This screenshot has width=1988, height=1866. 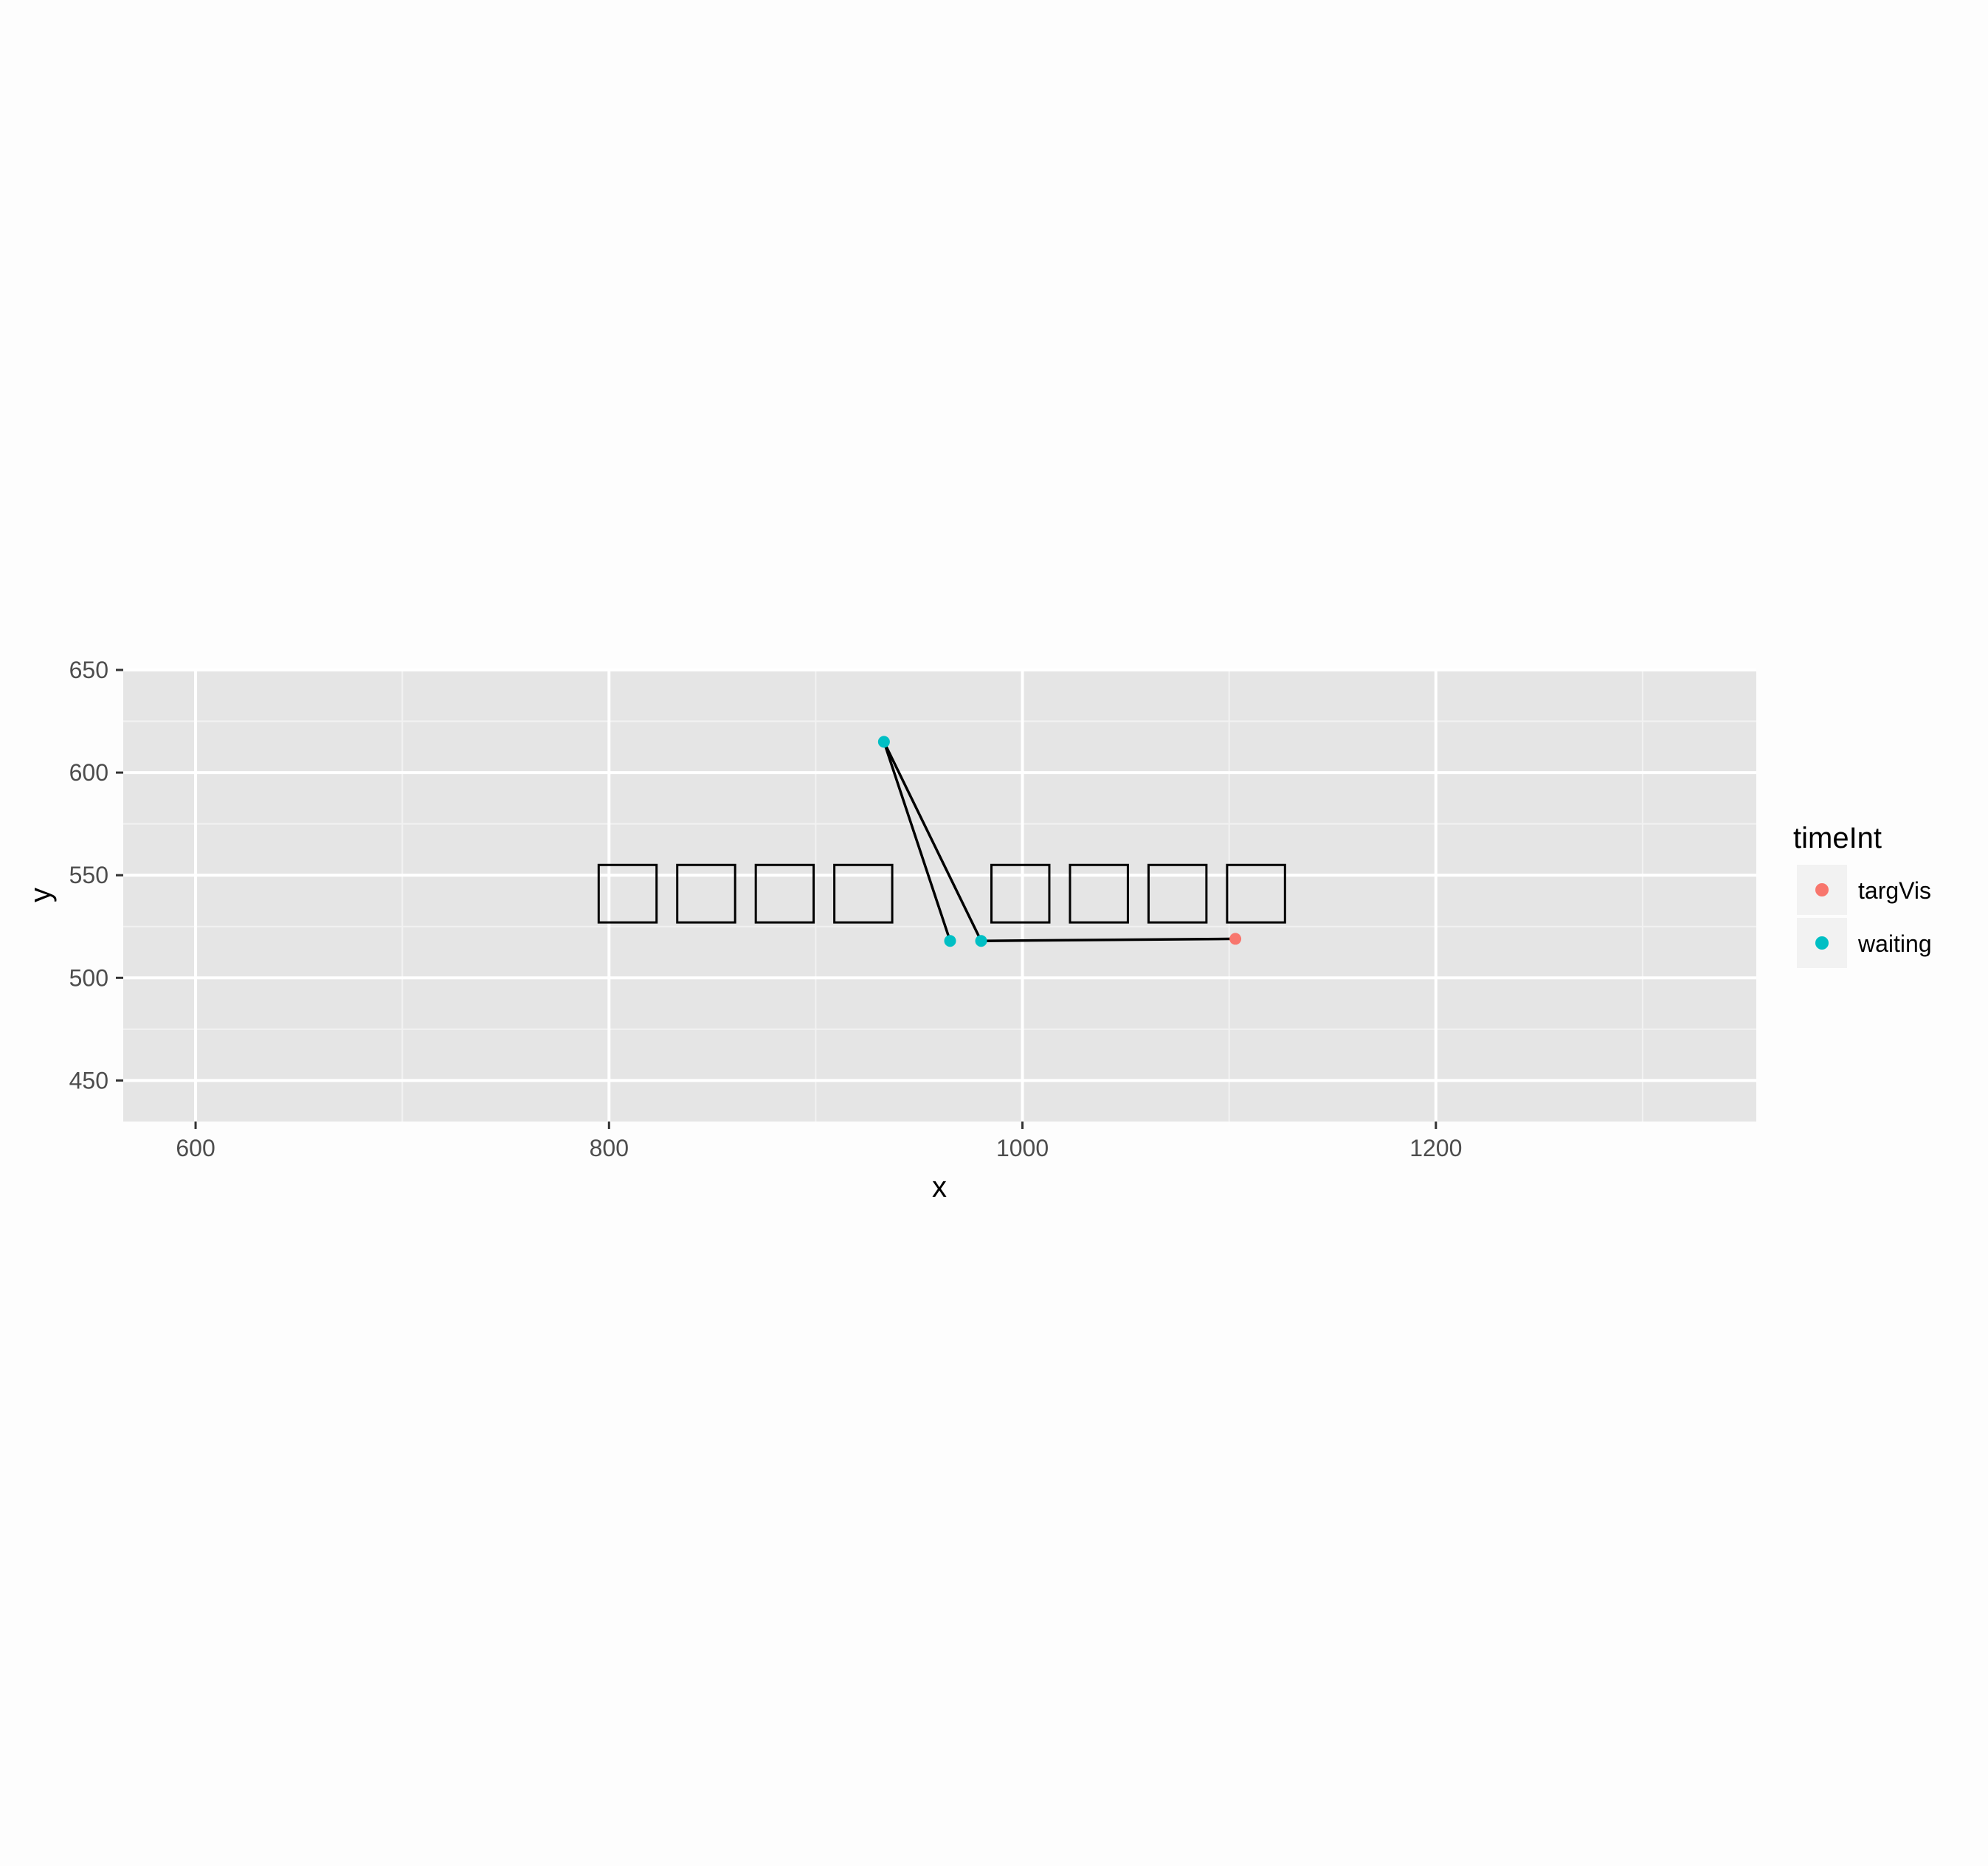 What do you see at coordinates (1894, 943) in the screenshot?
I see `legend-label-waiting: waiting` at bounding box center [1894, 943].